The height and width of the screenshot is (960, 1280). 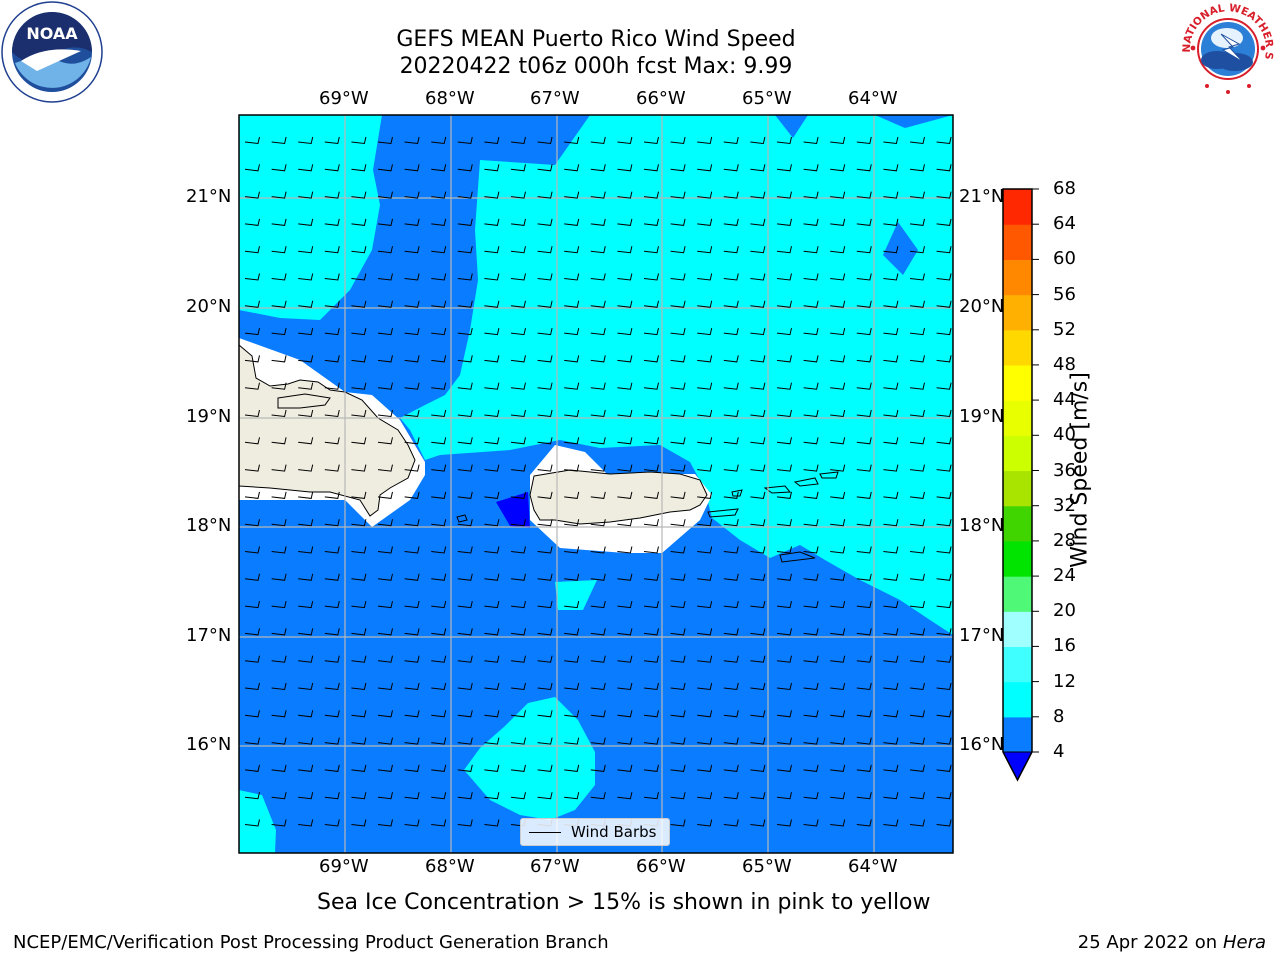 What do you see at coordinates (1059, 751) in the screenshot?
I see `colorbar-tick-label: 4` at bounding box center [1059, 751].